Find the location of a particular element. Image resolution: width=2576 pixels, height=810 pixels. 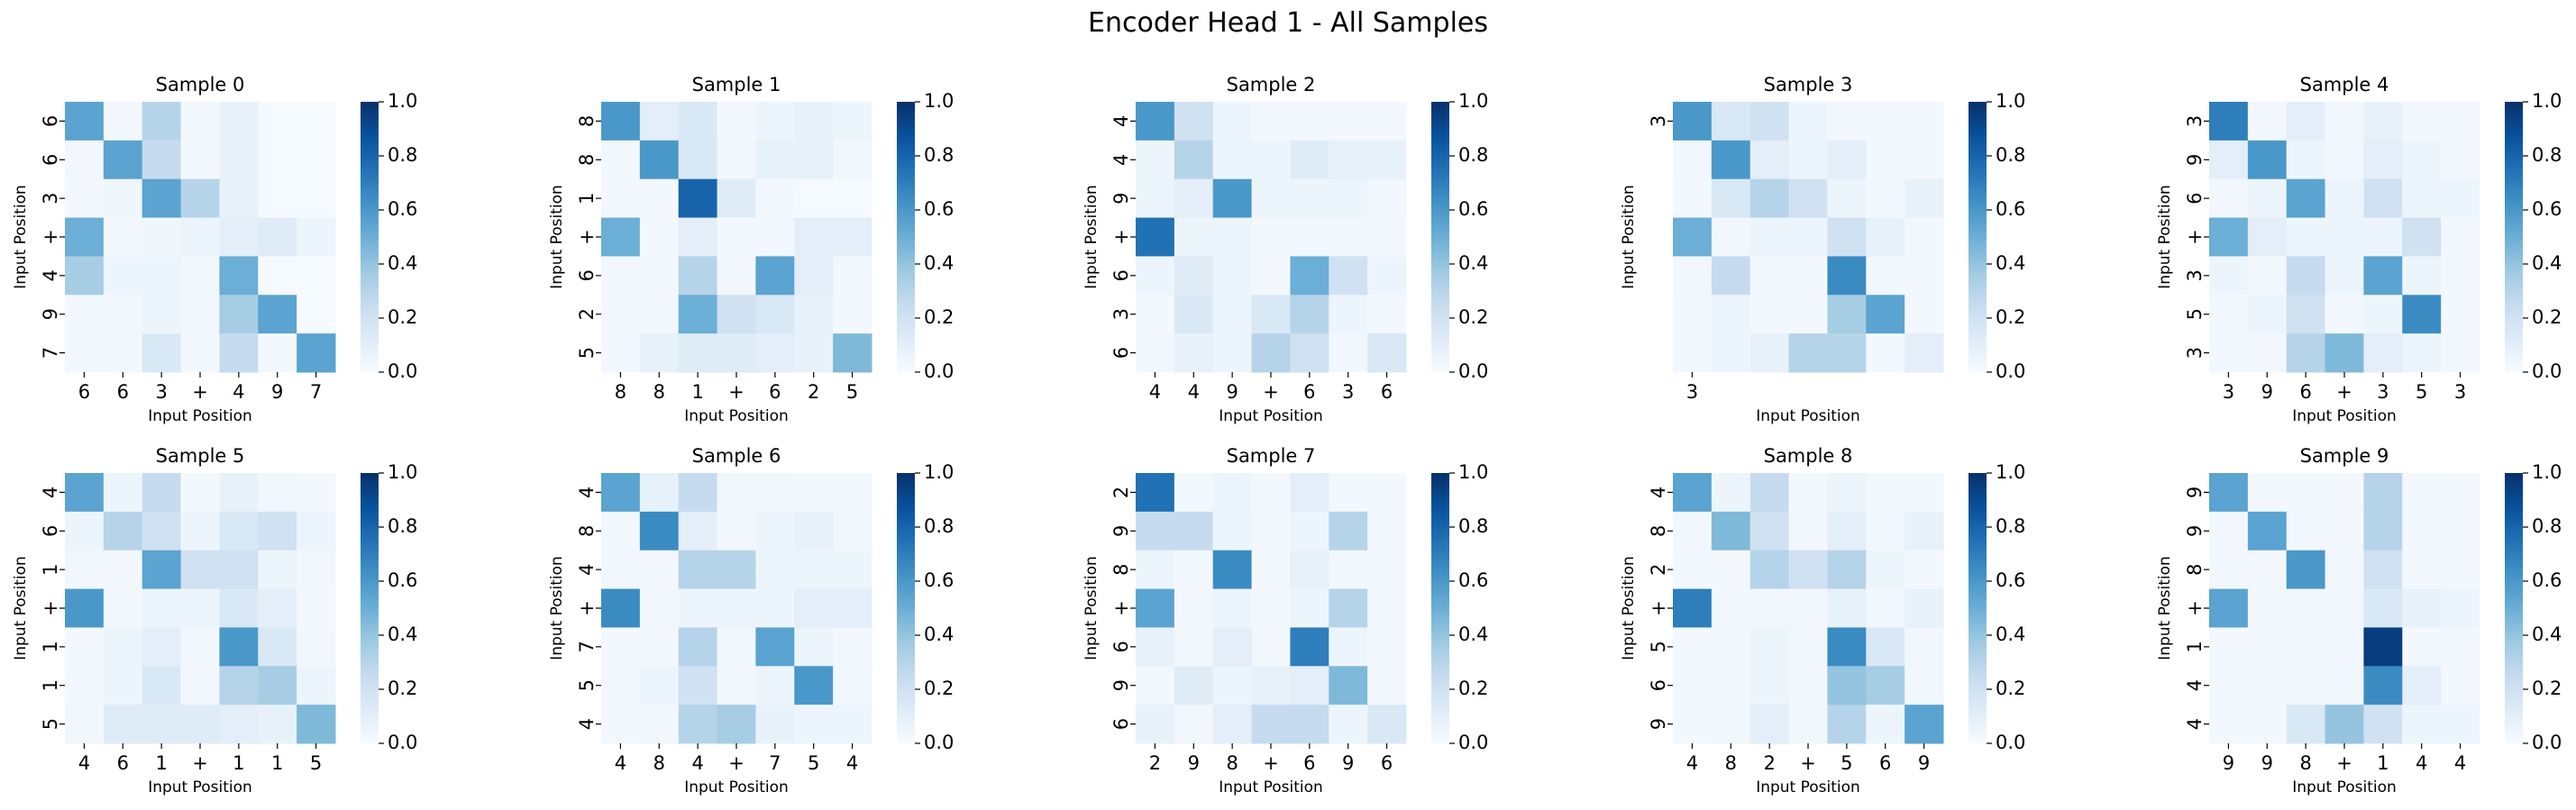

panel-title: Sample 4 is located at coordinates (2344, 85).